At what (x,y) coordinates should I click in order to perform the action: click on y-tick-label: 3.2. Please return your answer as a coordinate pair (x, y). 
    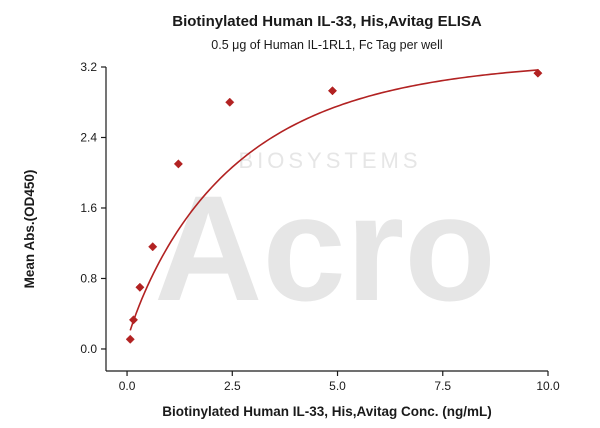
    Looking at the image, I should click on (88, 67).